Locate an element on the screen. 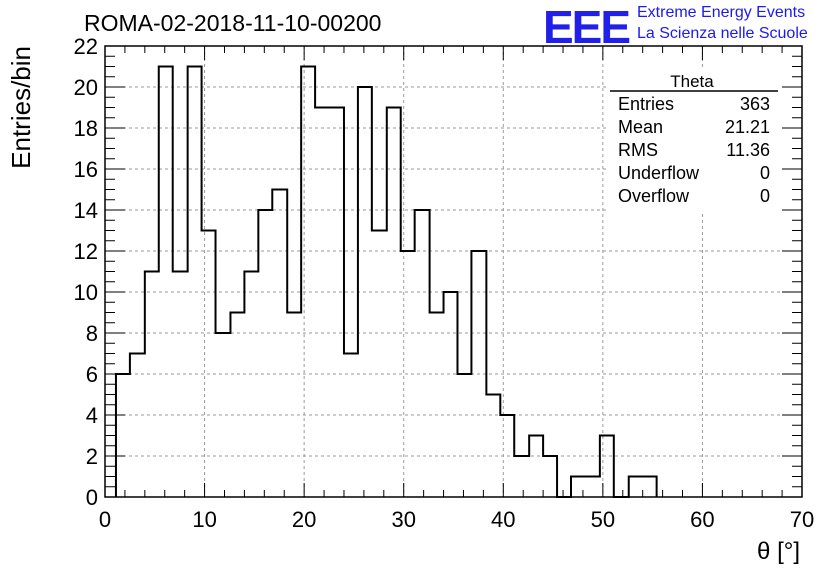 This screenshot has width=836, height=572. stats-box-bg is located at coordinates (694, 141).